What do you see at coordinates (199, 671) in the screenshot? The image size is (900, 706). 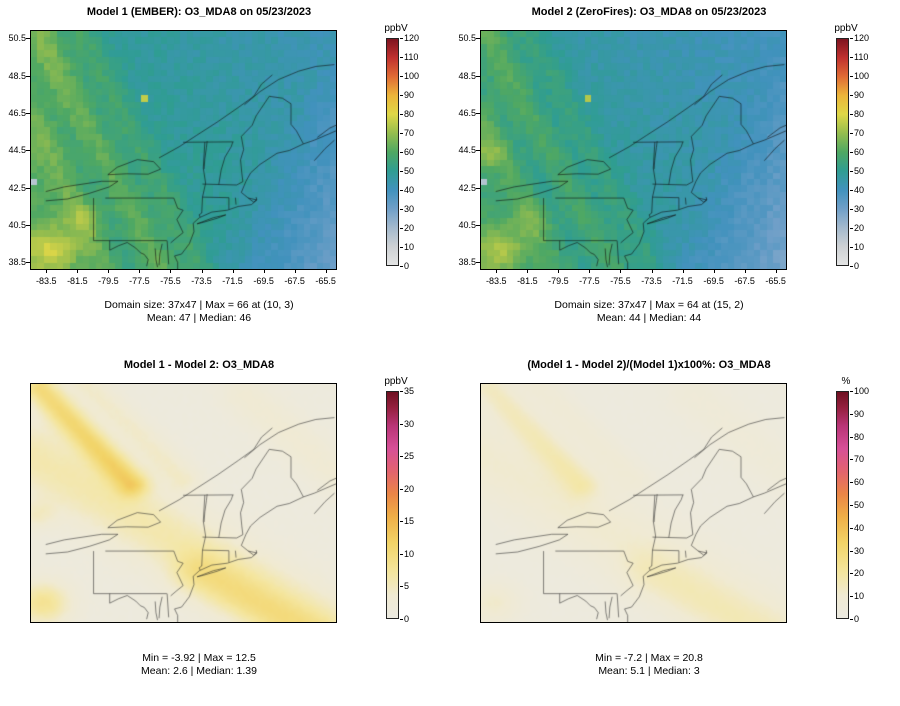 I see `stats-line2: Mean: 2.6 | Median: 1.39` at bounding box center [199, 671].